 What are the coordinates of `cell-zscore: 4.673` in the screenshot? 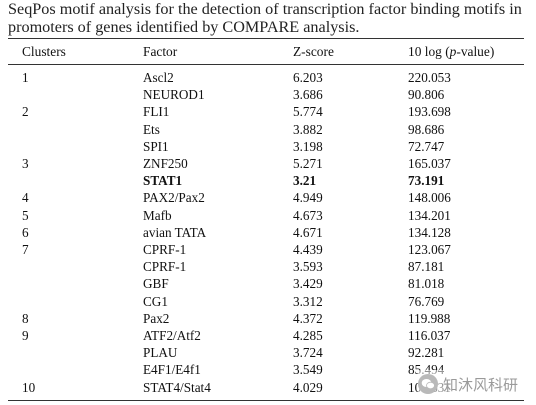 It's located at (308, 215).